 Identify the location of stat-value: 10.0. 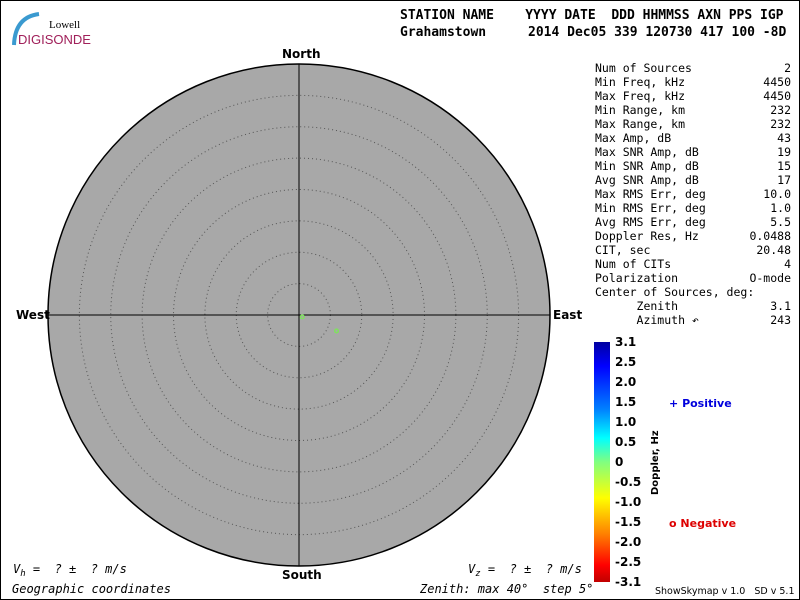
(777, 194).